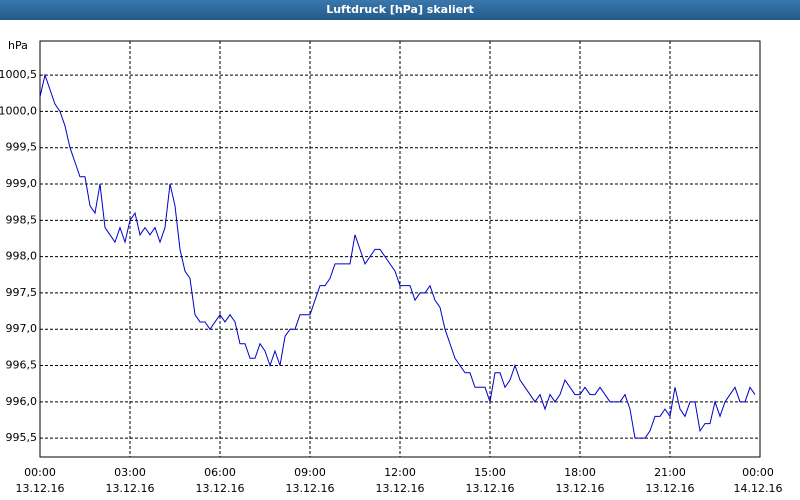 This screenshot has height=500, width=800. Describe the element at coordinates (130, 480) in the screenshot. I see `x-tick-label: 03:00 13.12.16` at that location.